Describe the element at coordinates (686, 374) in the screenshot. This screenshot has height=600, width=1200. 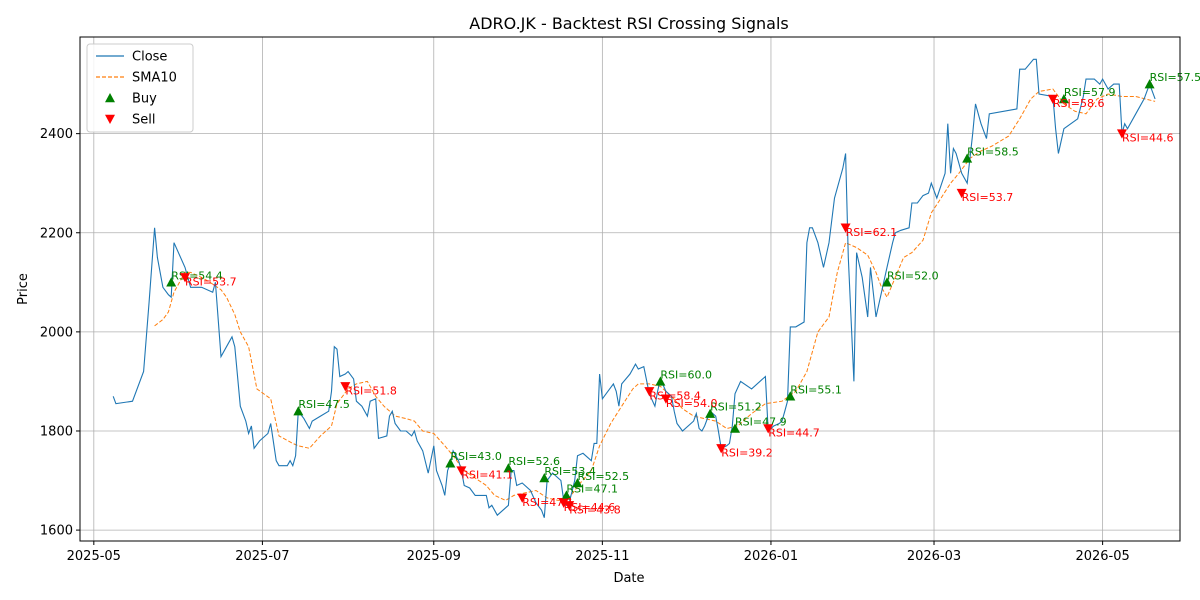
I see `buy-annotation: RSI=60.0` at that location.